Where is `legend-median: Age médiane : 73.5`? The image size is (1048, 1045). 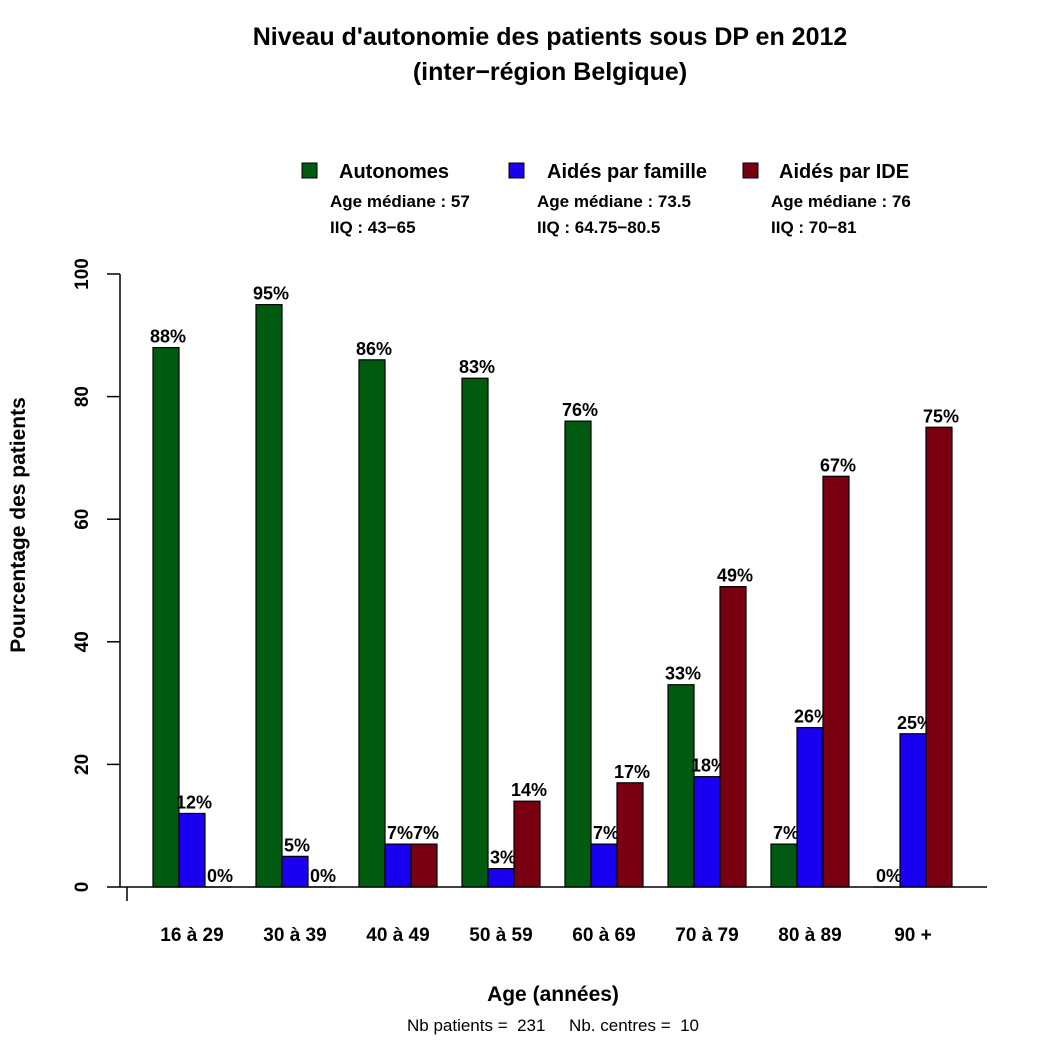 legend-median: Age médiane : 73.5 is located at coordinates (614, 201).